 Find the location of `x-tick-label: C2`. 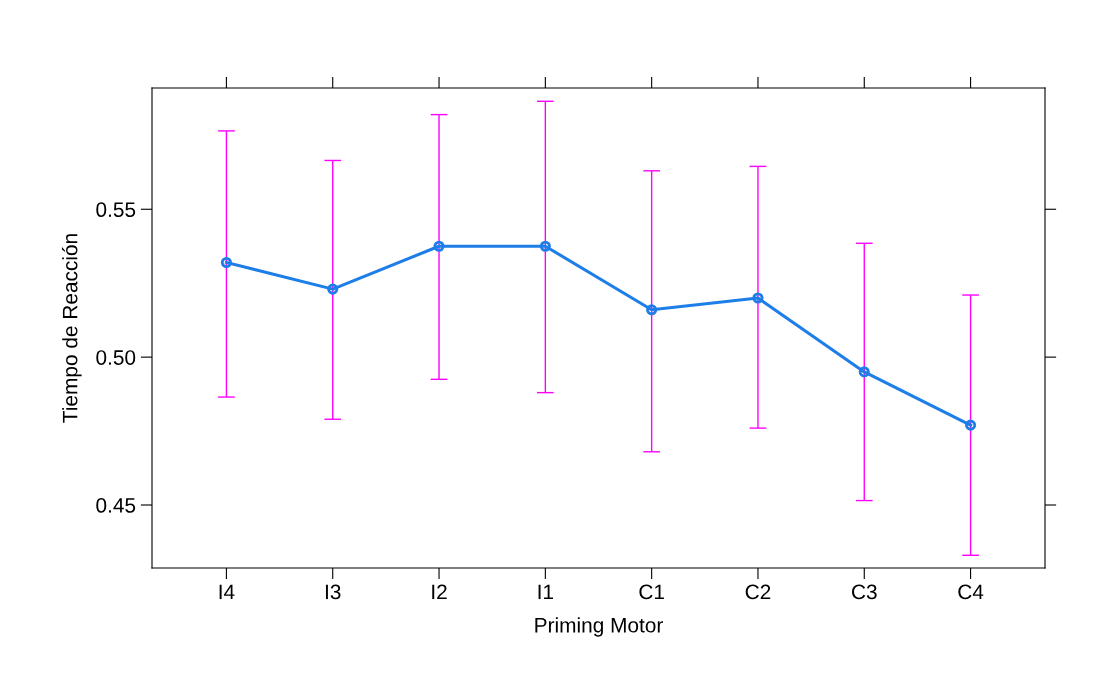

x-tick-label: C2 is located at coordinates (758, 592).